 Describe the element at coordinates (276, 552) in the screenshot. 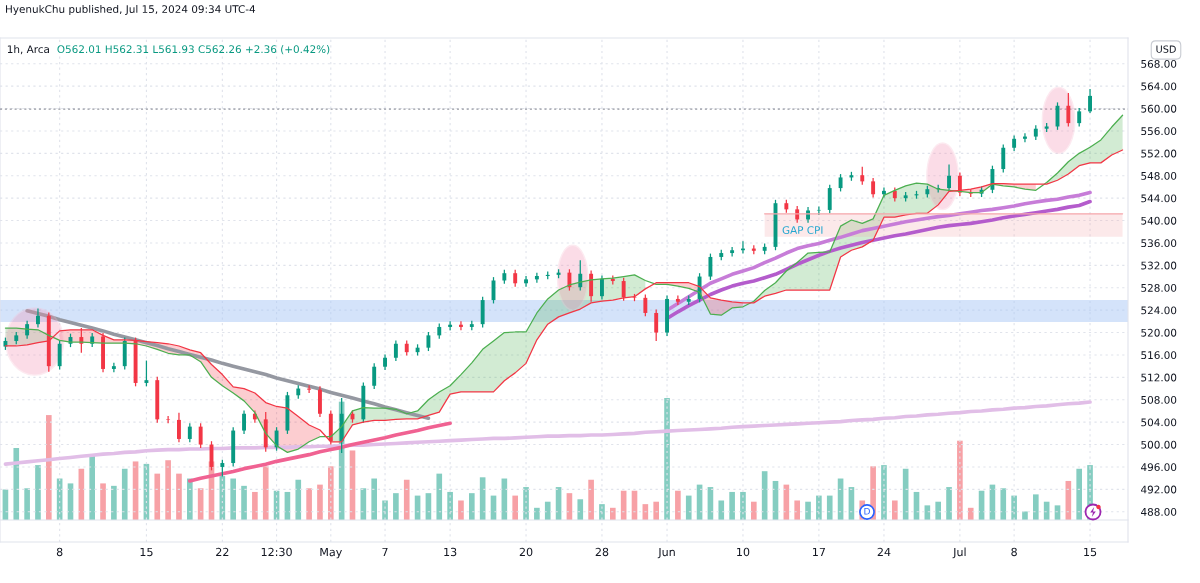

I see `x-tick-label: 12:30` at that location.